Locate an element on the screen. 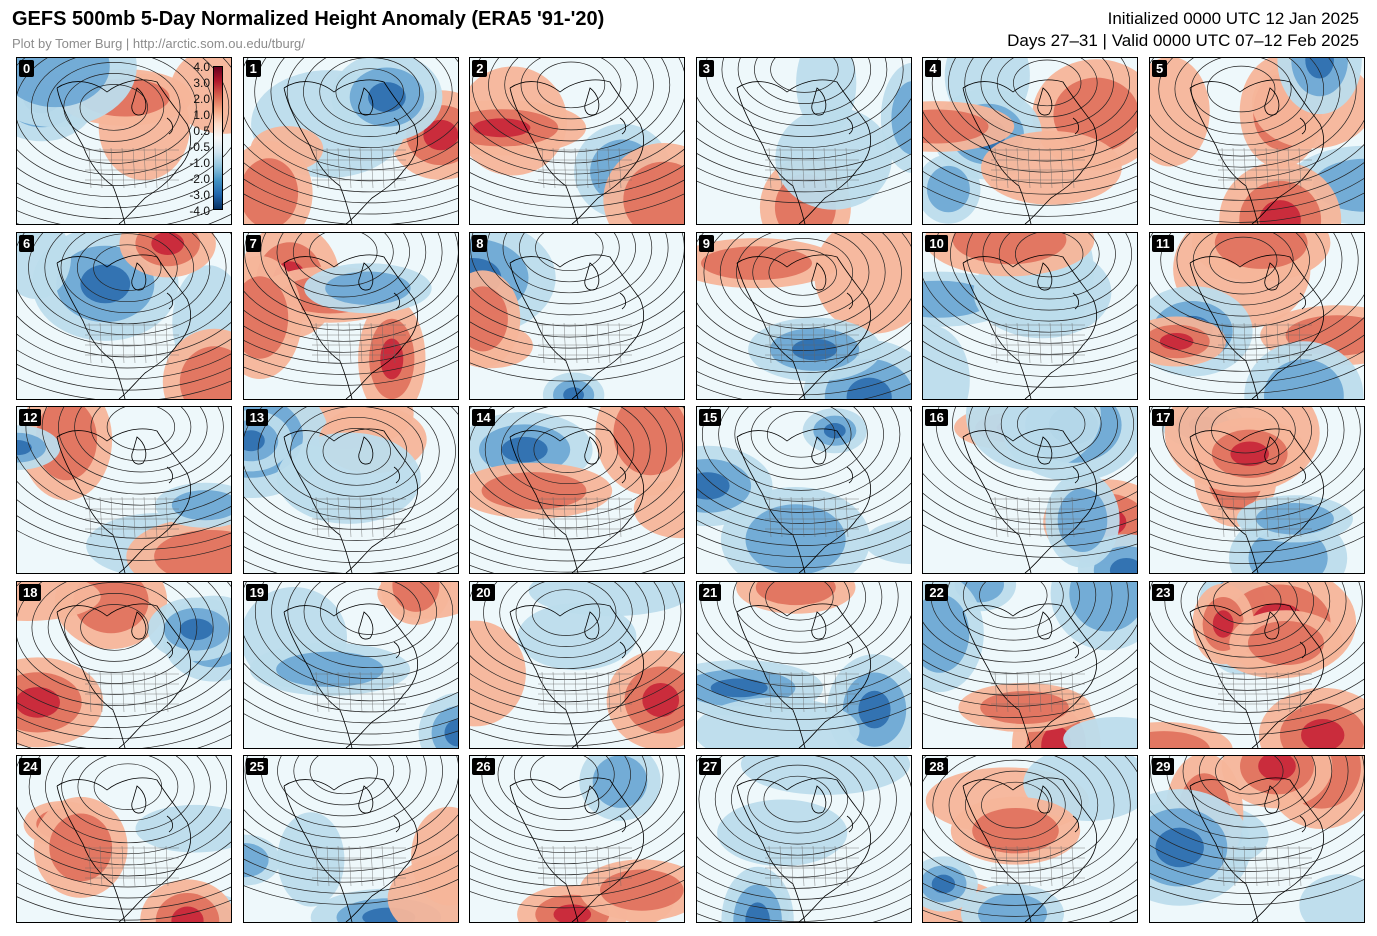  member-number-badge: 2 is located at coordinates (480, 68).